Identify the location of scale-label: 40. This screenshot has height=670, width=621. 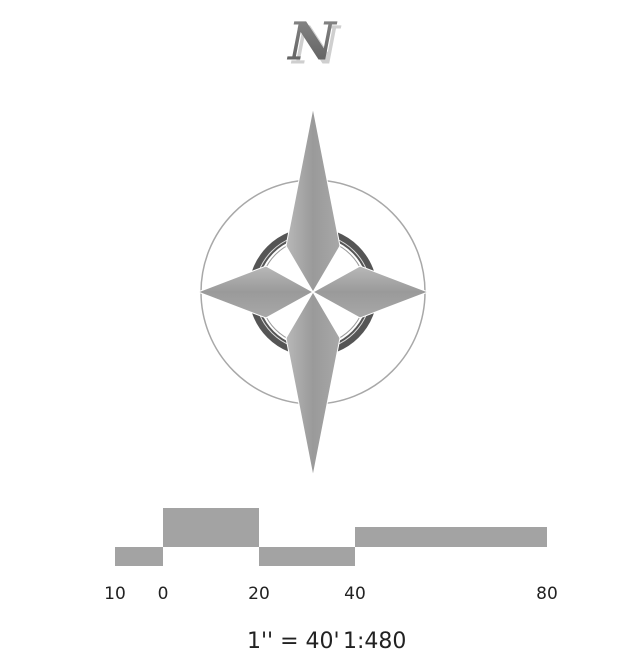
(355, 594).